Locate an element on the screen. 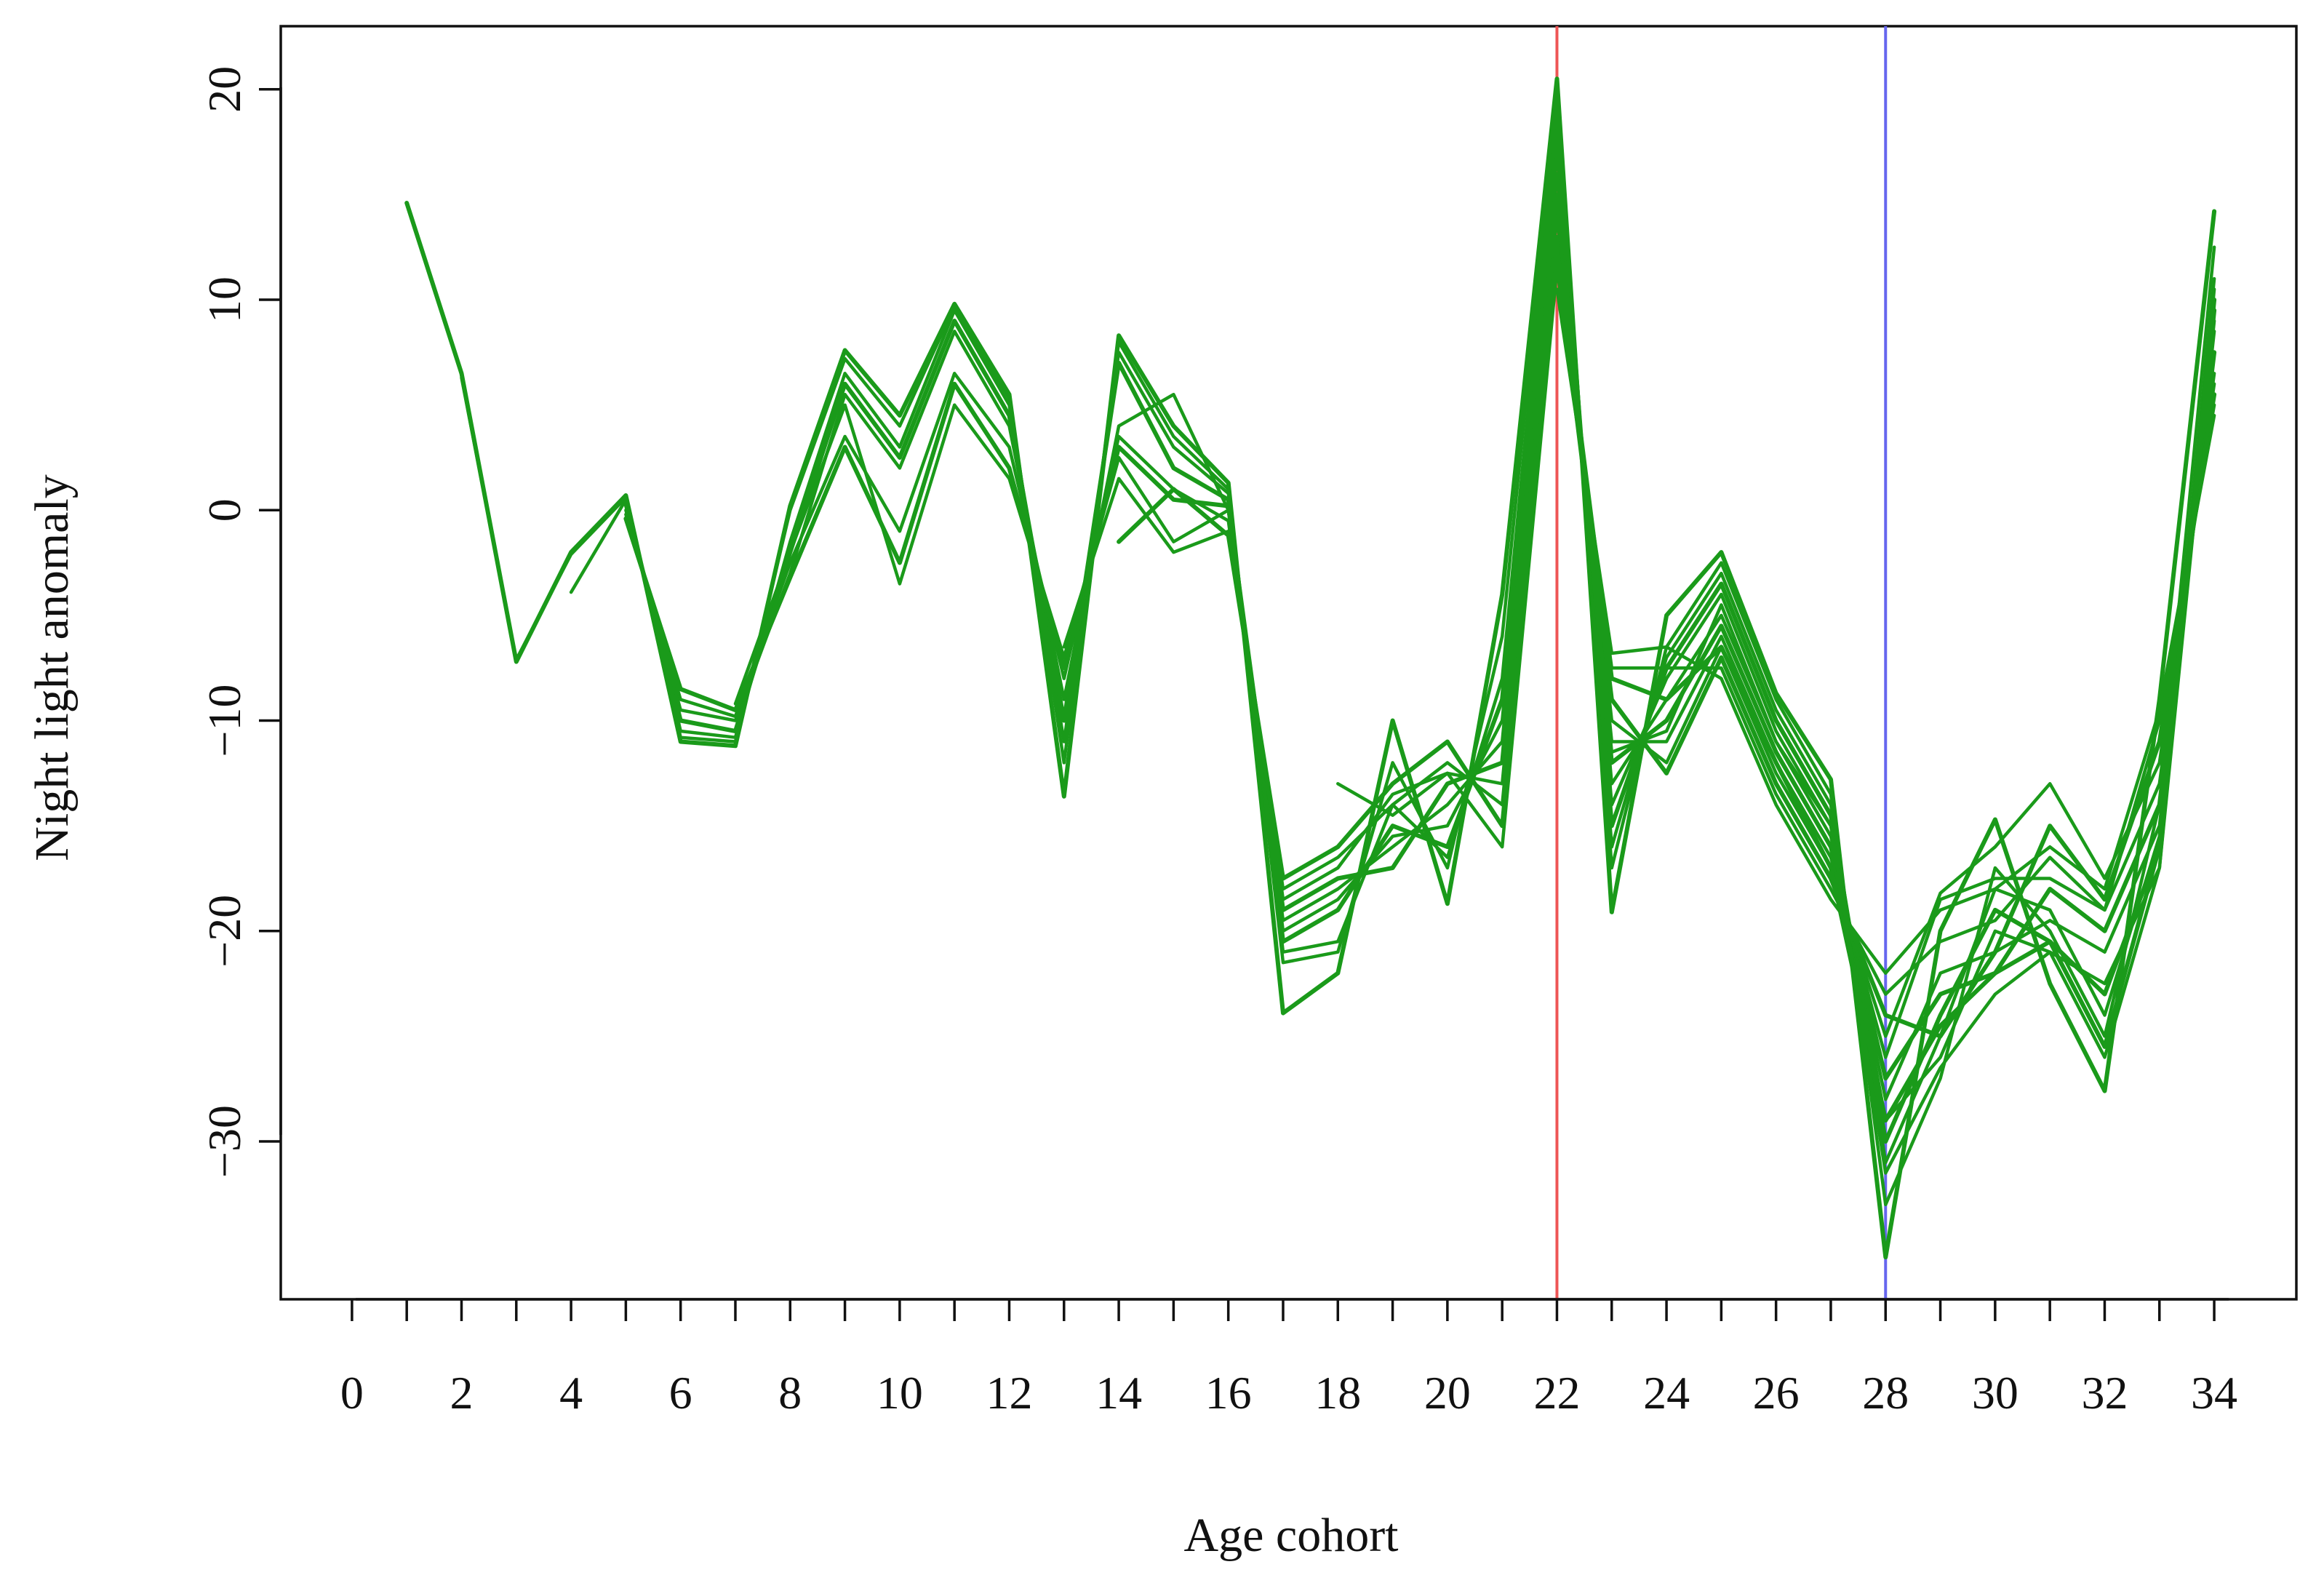 Image resolution: width=2324 pixels, height=1591 pixels. x-tick-label: 30 is located at coordinates (1995, 1393).